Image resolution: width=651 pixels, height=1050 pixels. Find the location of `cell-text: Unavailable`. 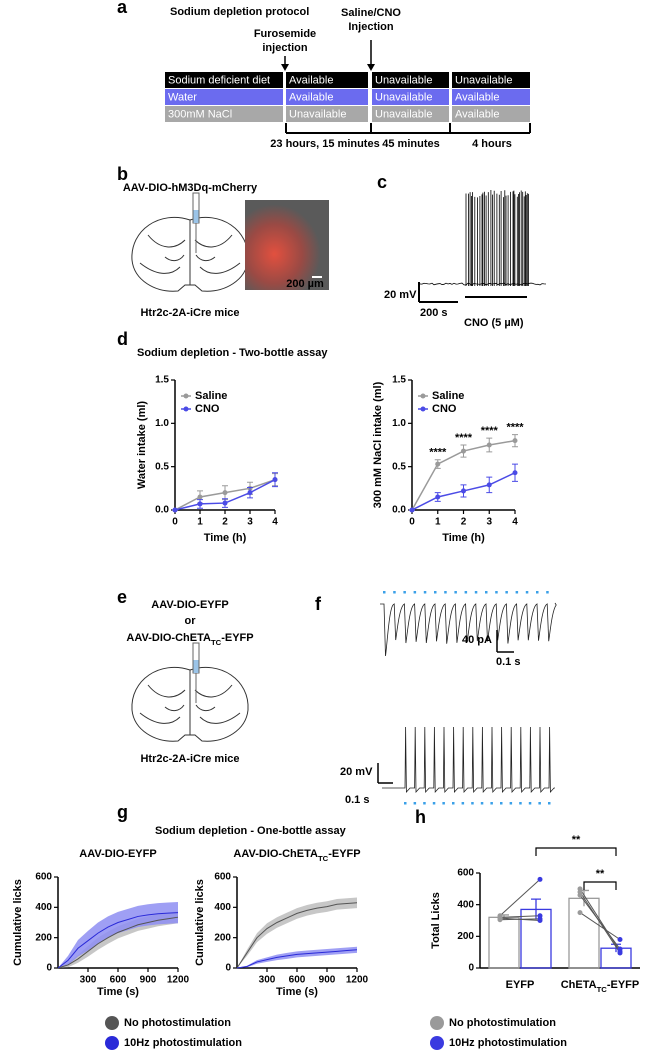

cell-text: Unavailable is located at coordinates (317, 114).